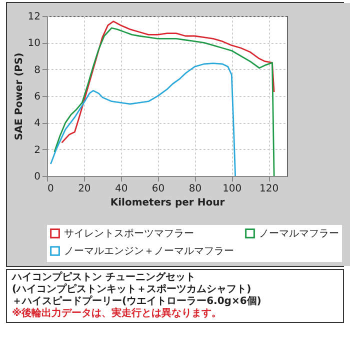  I want to click on y-tick-label: 0, so click(37, 177).